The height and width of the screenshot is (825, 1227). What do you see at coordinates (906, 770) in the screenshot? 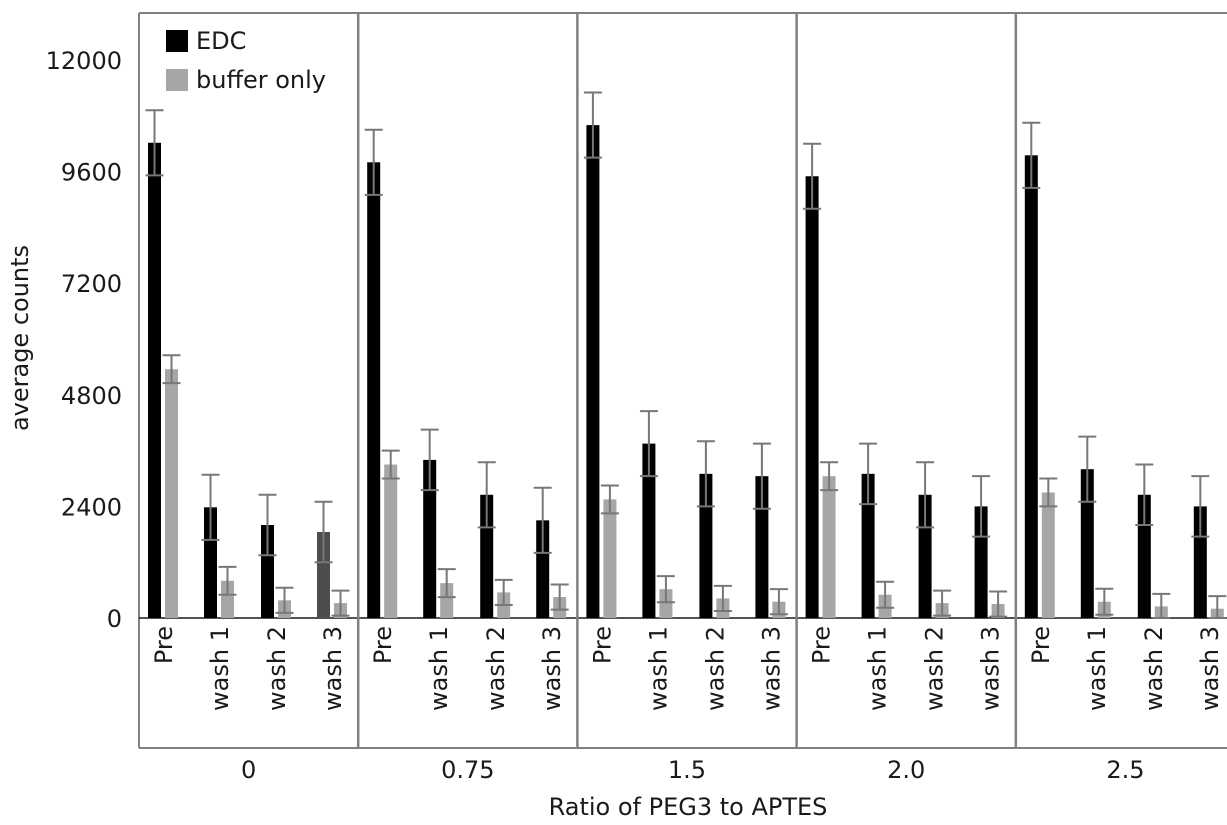
I see `group-label: 2.0` at bounding box center [906, 770].